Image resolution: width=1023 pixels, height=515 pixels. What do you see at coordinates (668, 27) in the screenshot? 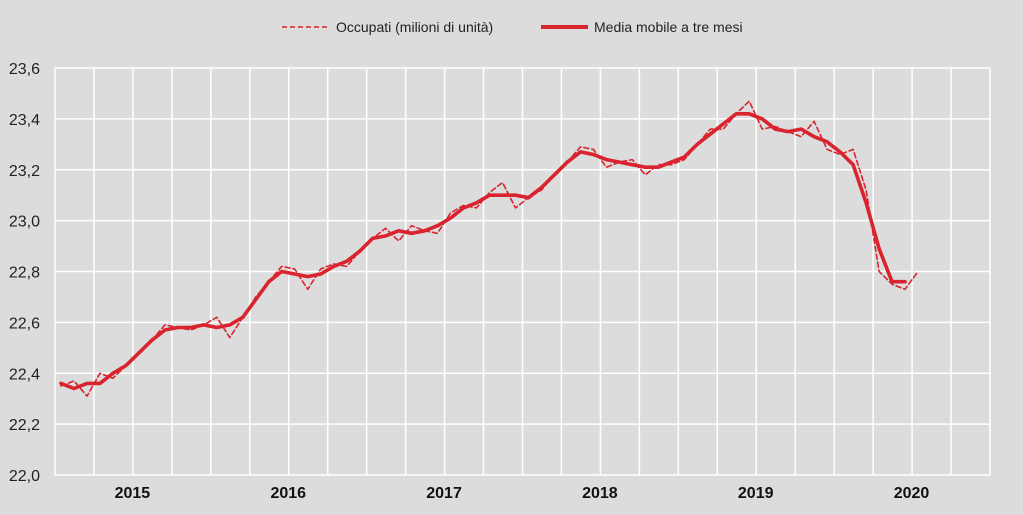
I see `legend-label-media-mobile: Media mobile a tre mesi` at bounding box center [668, 27].